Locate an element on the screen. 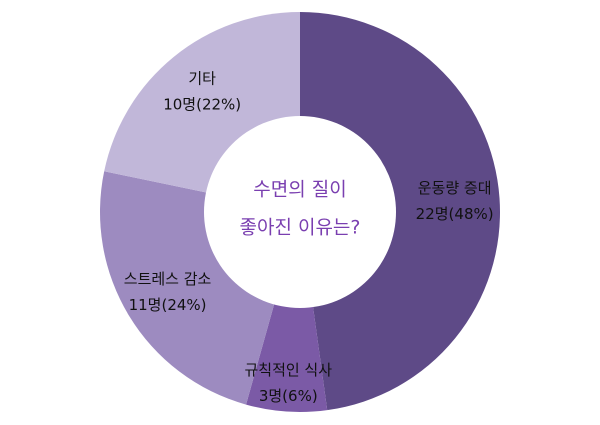  slice-label: 규칙적인 식사 is located at coordinates (288, 370).